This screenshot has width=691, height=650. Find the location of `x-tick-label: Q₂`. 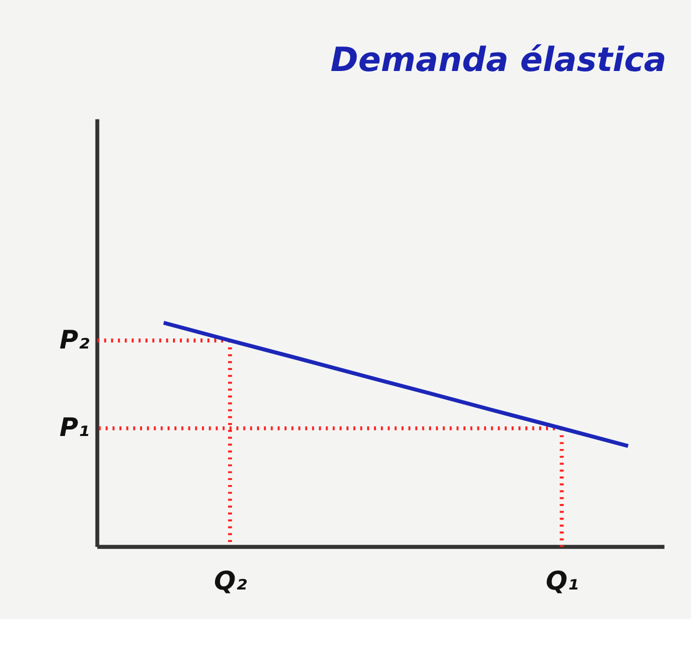

x-tick-label: Q₂ is located at coordinates (231, 581).